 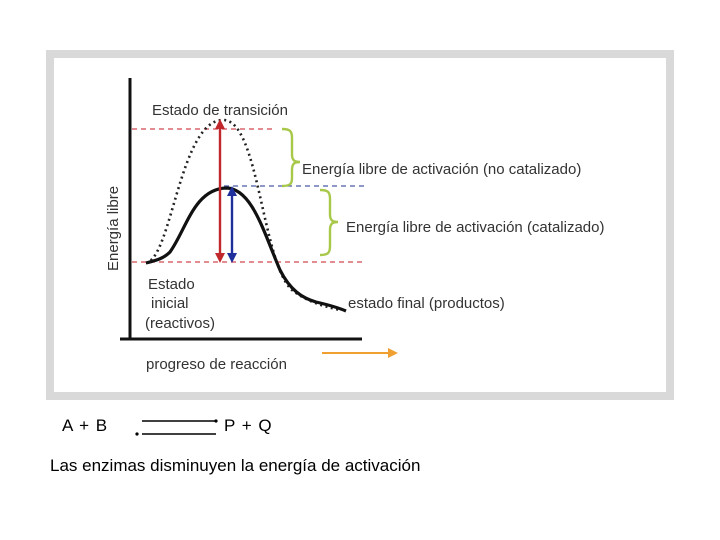 What do you see at coordinates (170, 303) in the screenshot?
I see `initial-state-label-2: inicial` at bounding box center [170, 303].